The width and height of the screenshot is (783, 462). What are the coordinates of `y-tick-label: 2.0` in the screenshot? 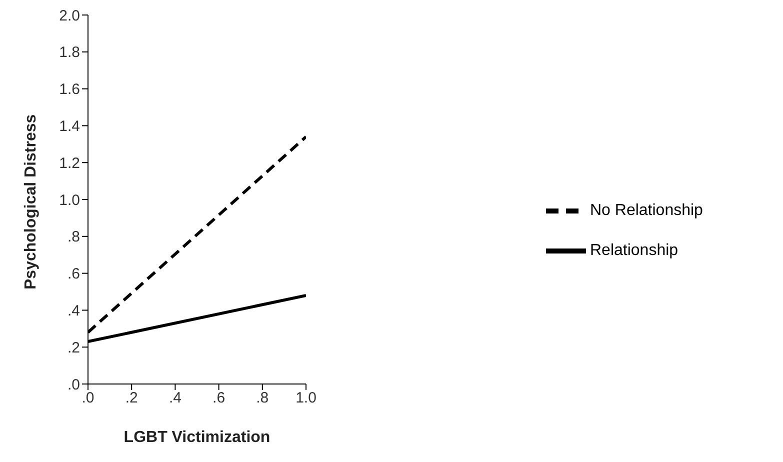 It's located at (69, 15).